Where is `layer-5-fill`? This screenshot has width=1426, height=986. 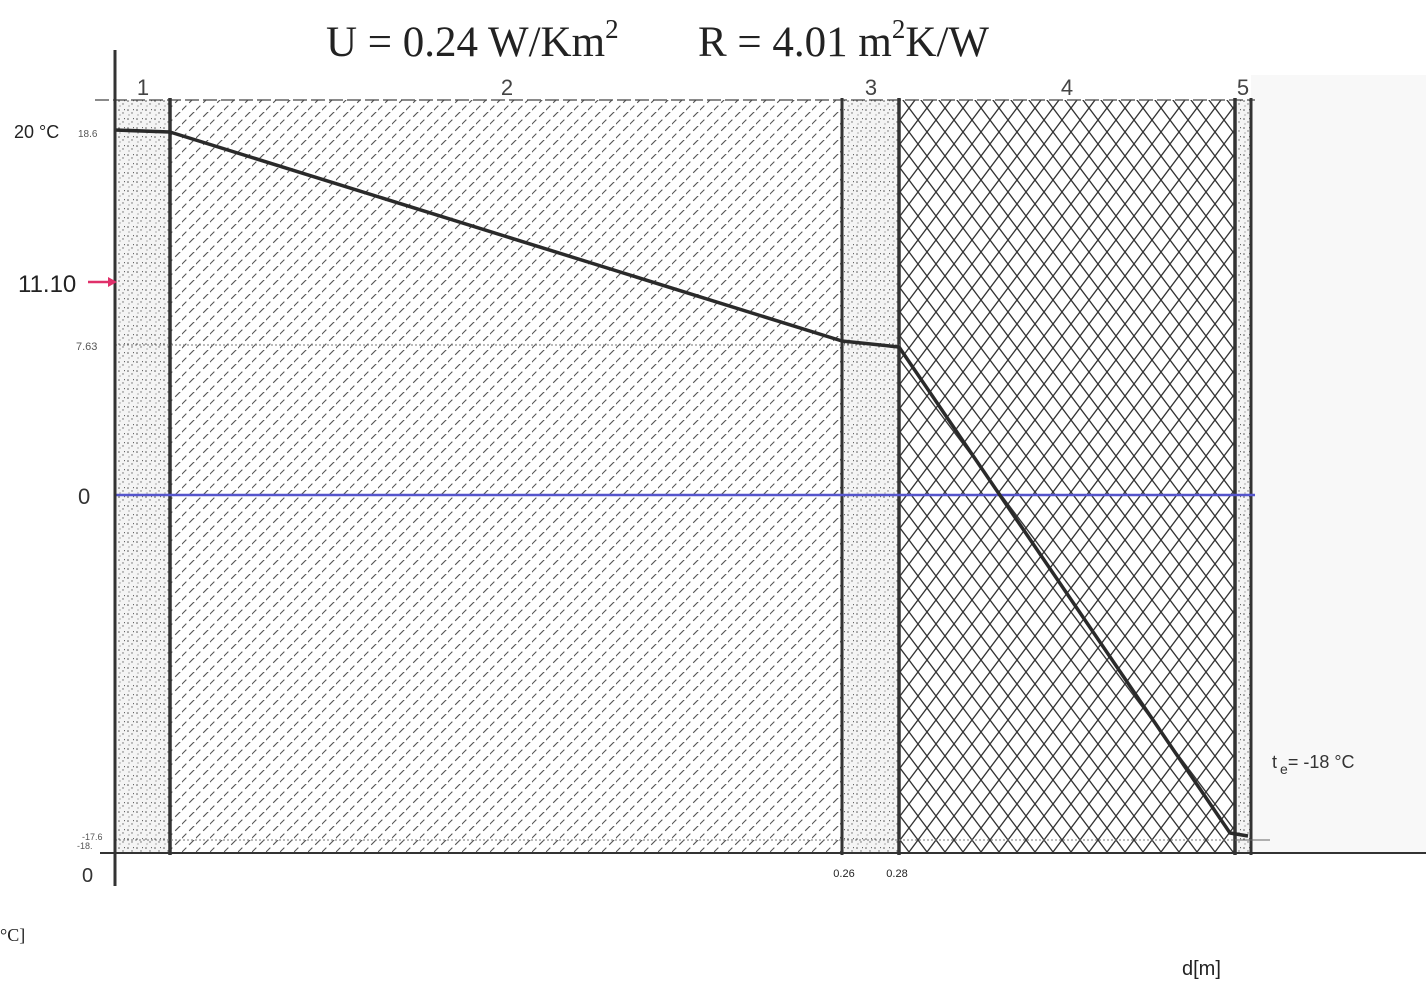 layer-5-fill is located at coordinates (1243, 476).